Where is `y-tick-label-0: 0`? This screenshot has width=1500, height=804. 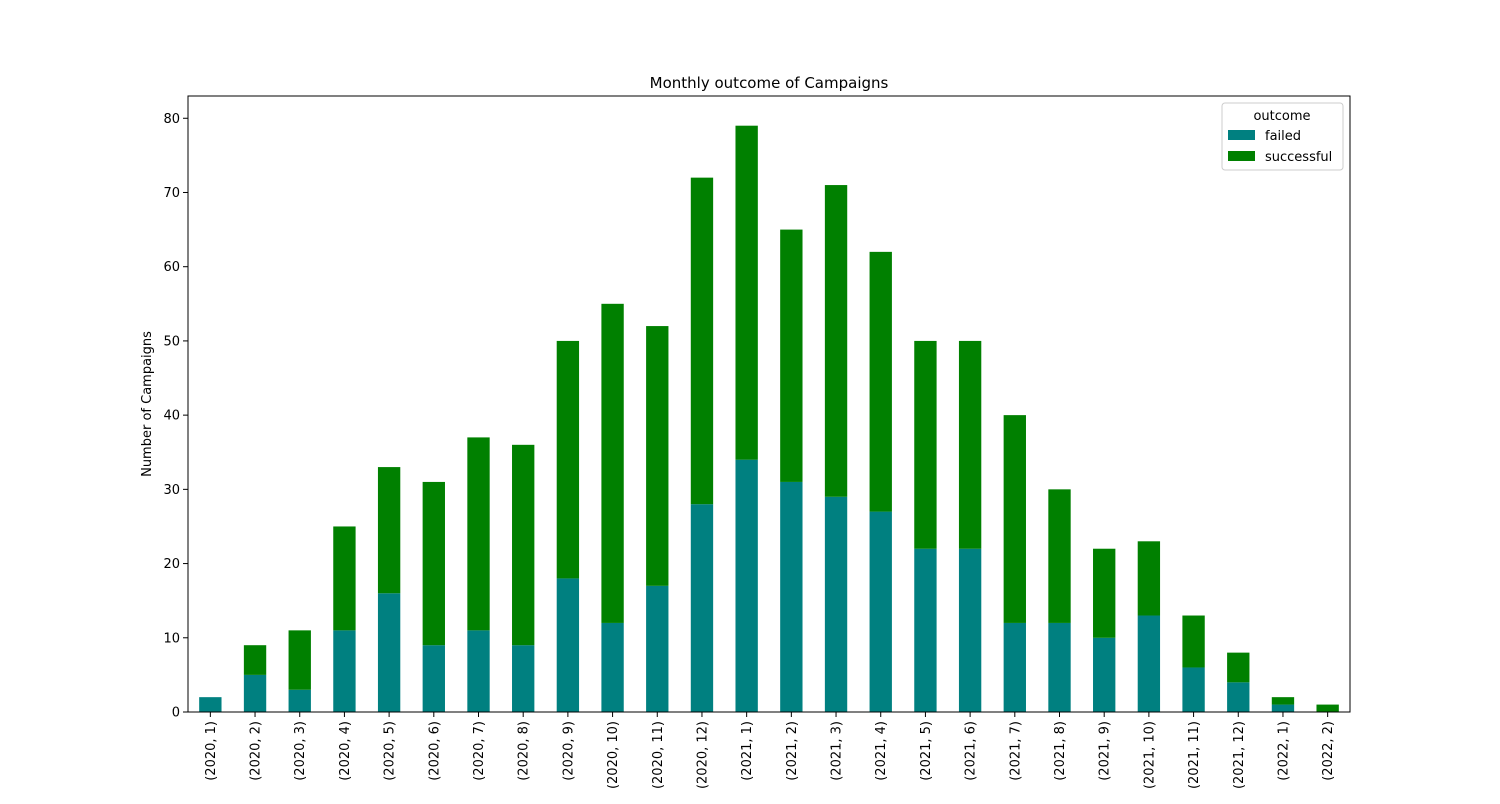
y-tick-label-0: 0 is located at coordinates (176, 713).